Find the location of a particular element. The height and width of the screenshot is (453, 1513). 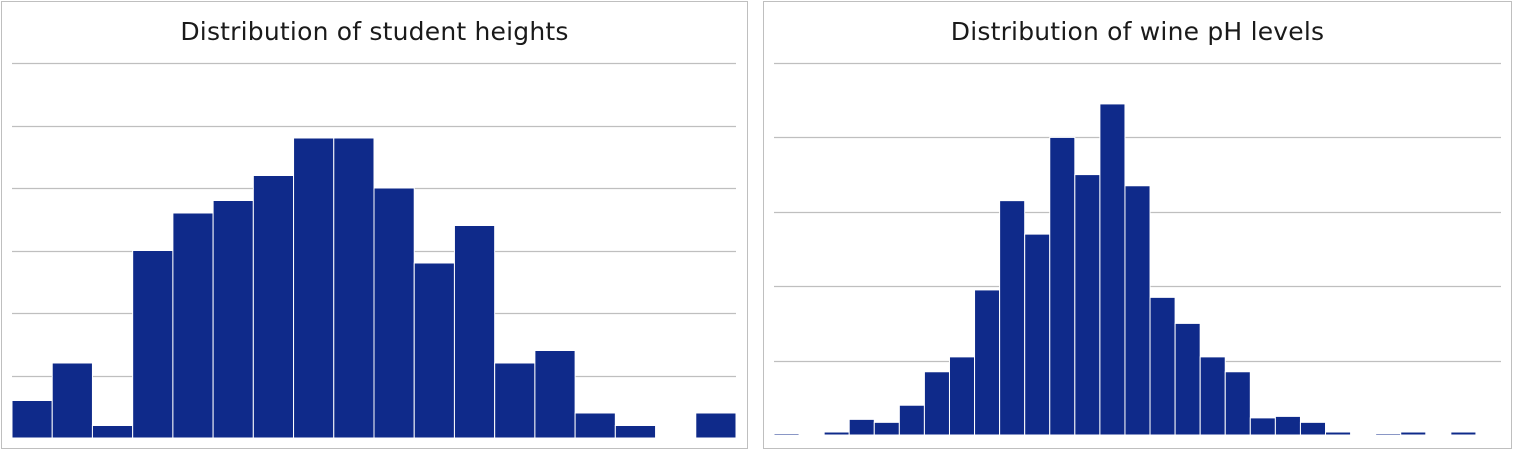

chart-title: Distribution of student heights is located at coordinates (374, 31).